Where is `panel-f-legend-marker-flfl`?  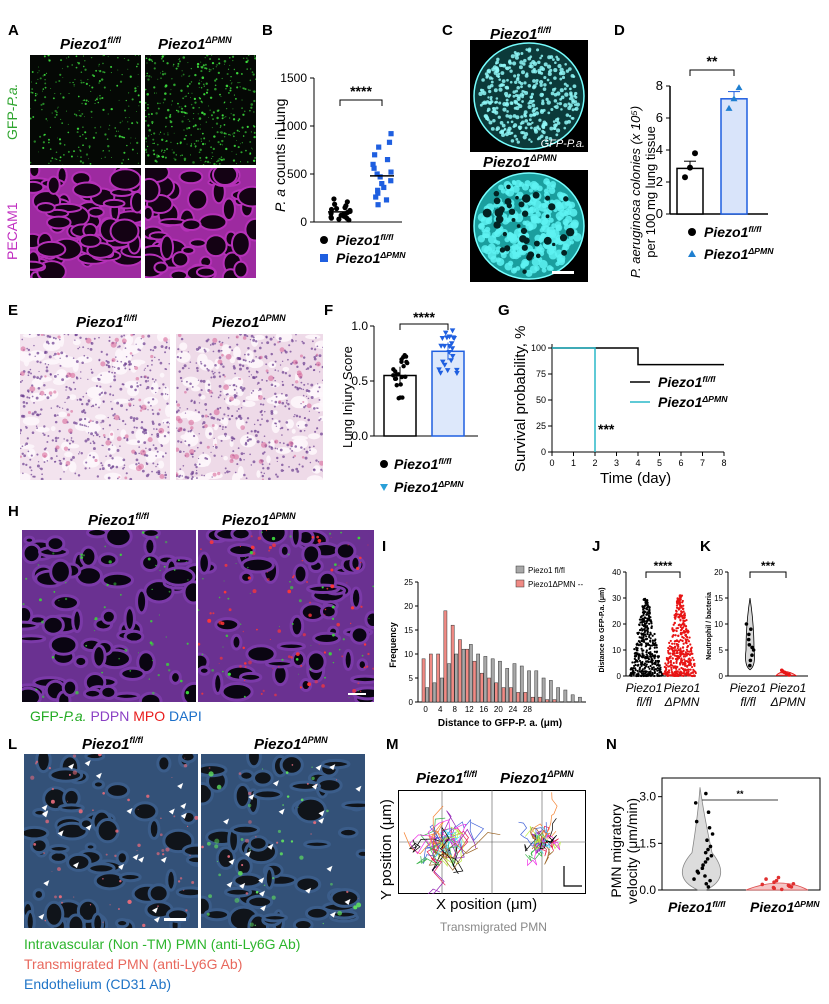
panel-f-legend-marker-flfl is located at coordinates (384, 464).